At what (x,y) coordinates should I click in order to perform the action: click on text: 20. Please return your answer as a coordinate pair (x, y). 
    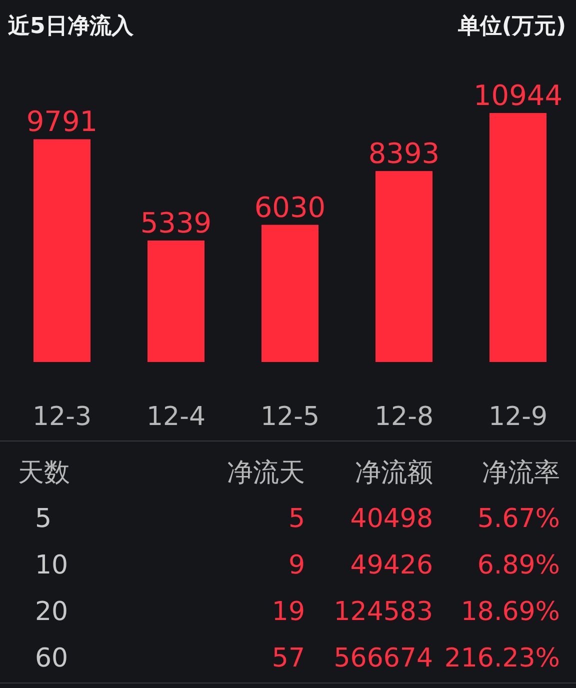
    Looking at the image, I should click on (51, 612).